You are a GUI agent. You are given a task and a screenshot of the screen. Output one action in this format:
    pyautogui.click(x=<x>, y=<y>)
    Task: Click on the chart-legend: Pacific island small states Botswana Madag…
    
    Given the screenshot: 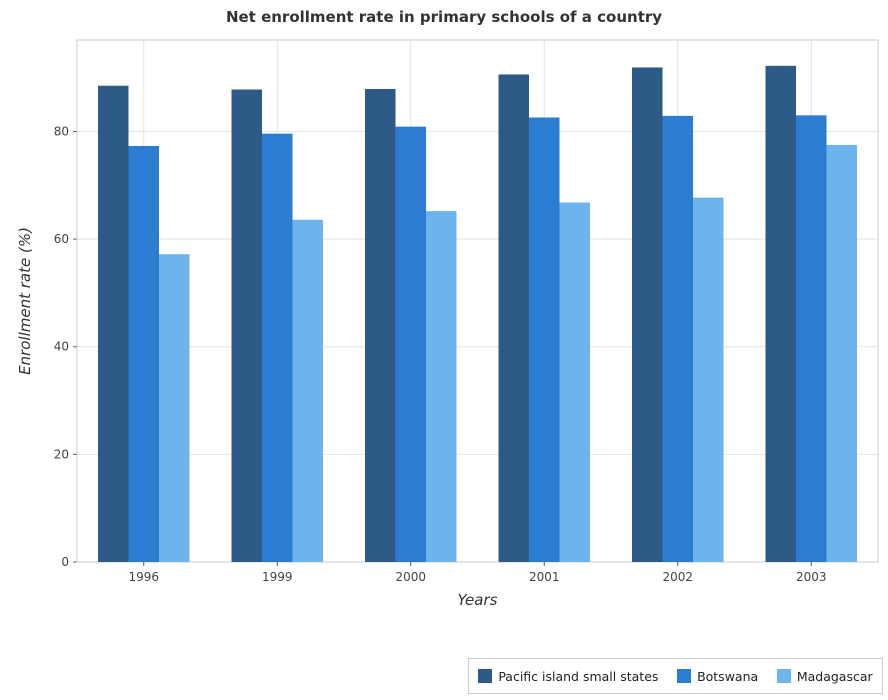 What is the action you would take?
    pyautogui.click(x=675, y=676)
    